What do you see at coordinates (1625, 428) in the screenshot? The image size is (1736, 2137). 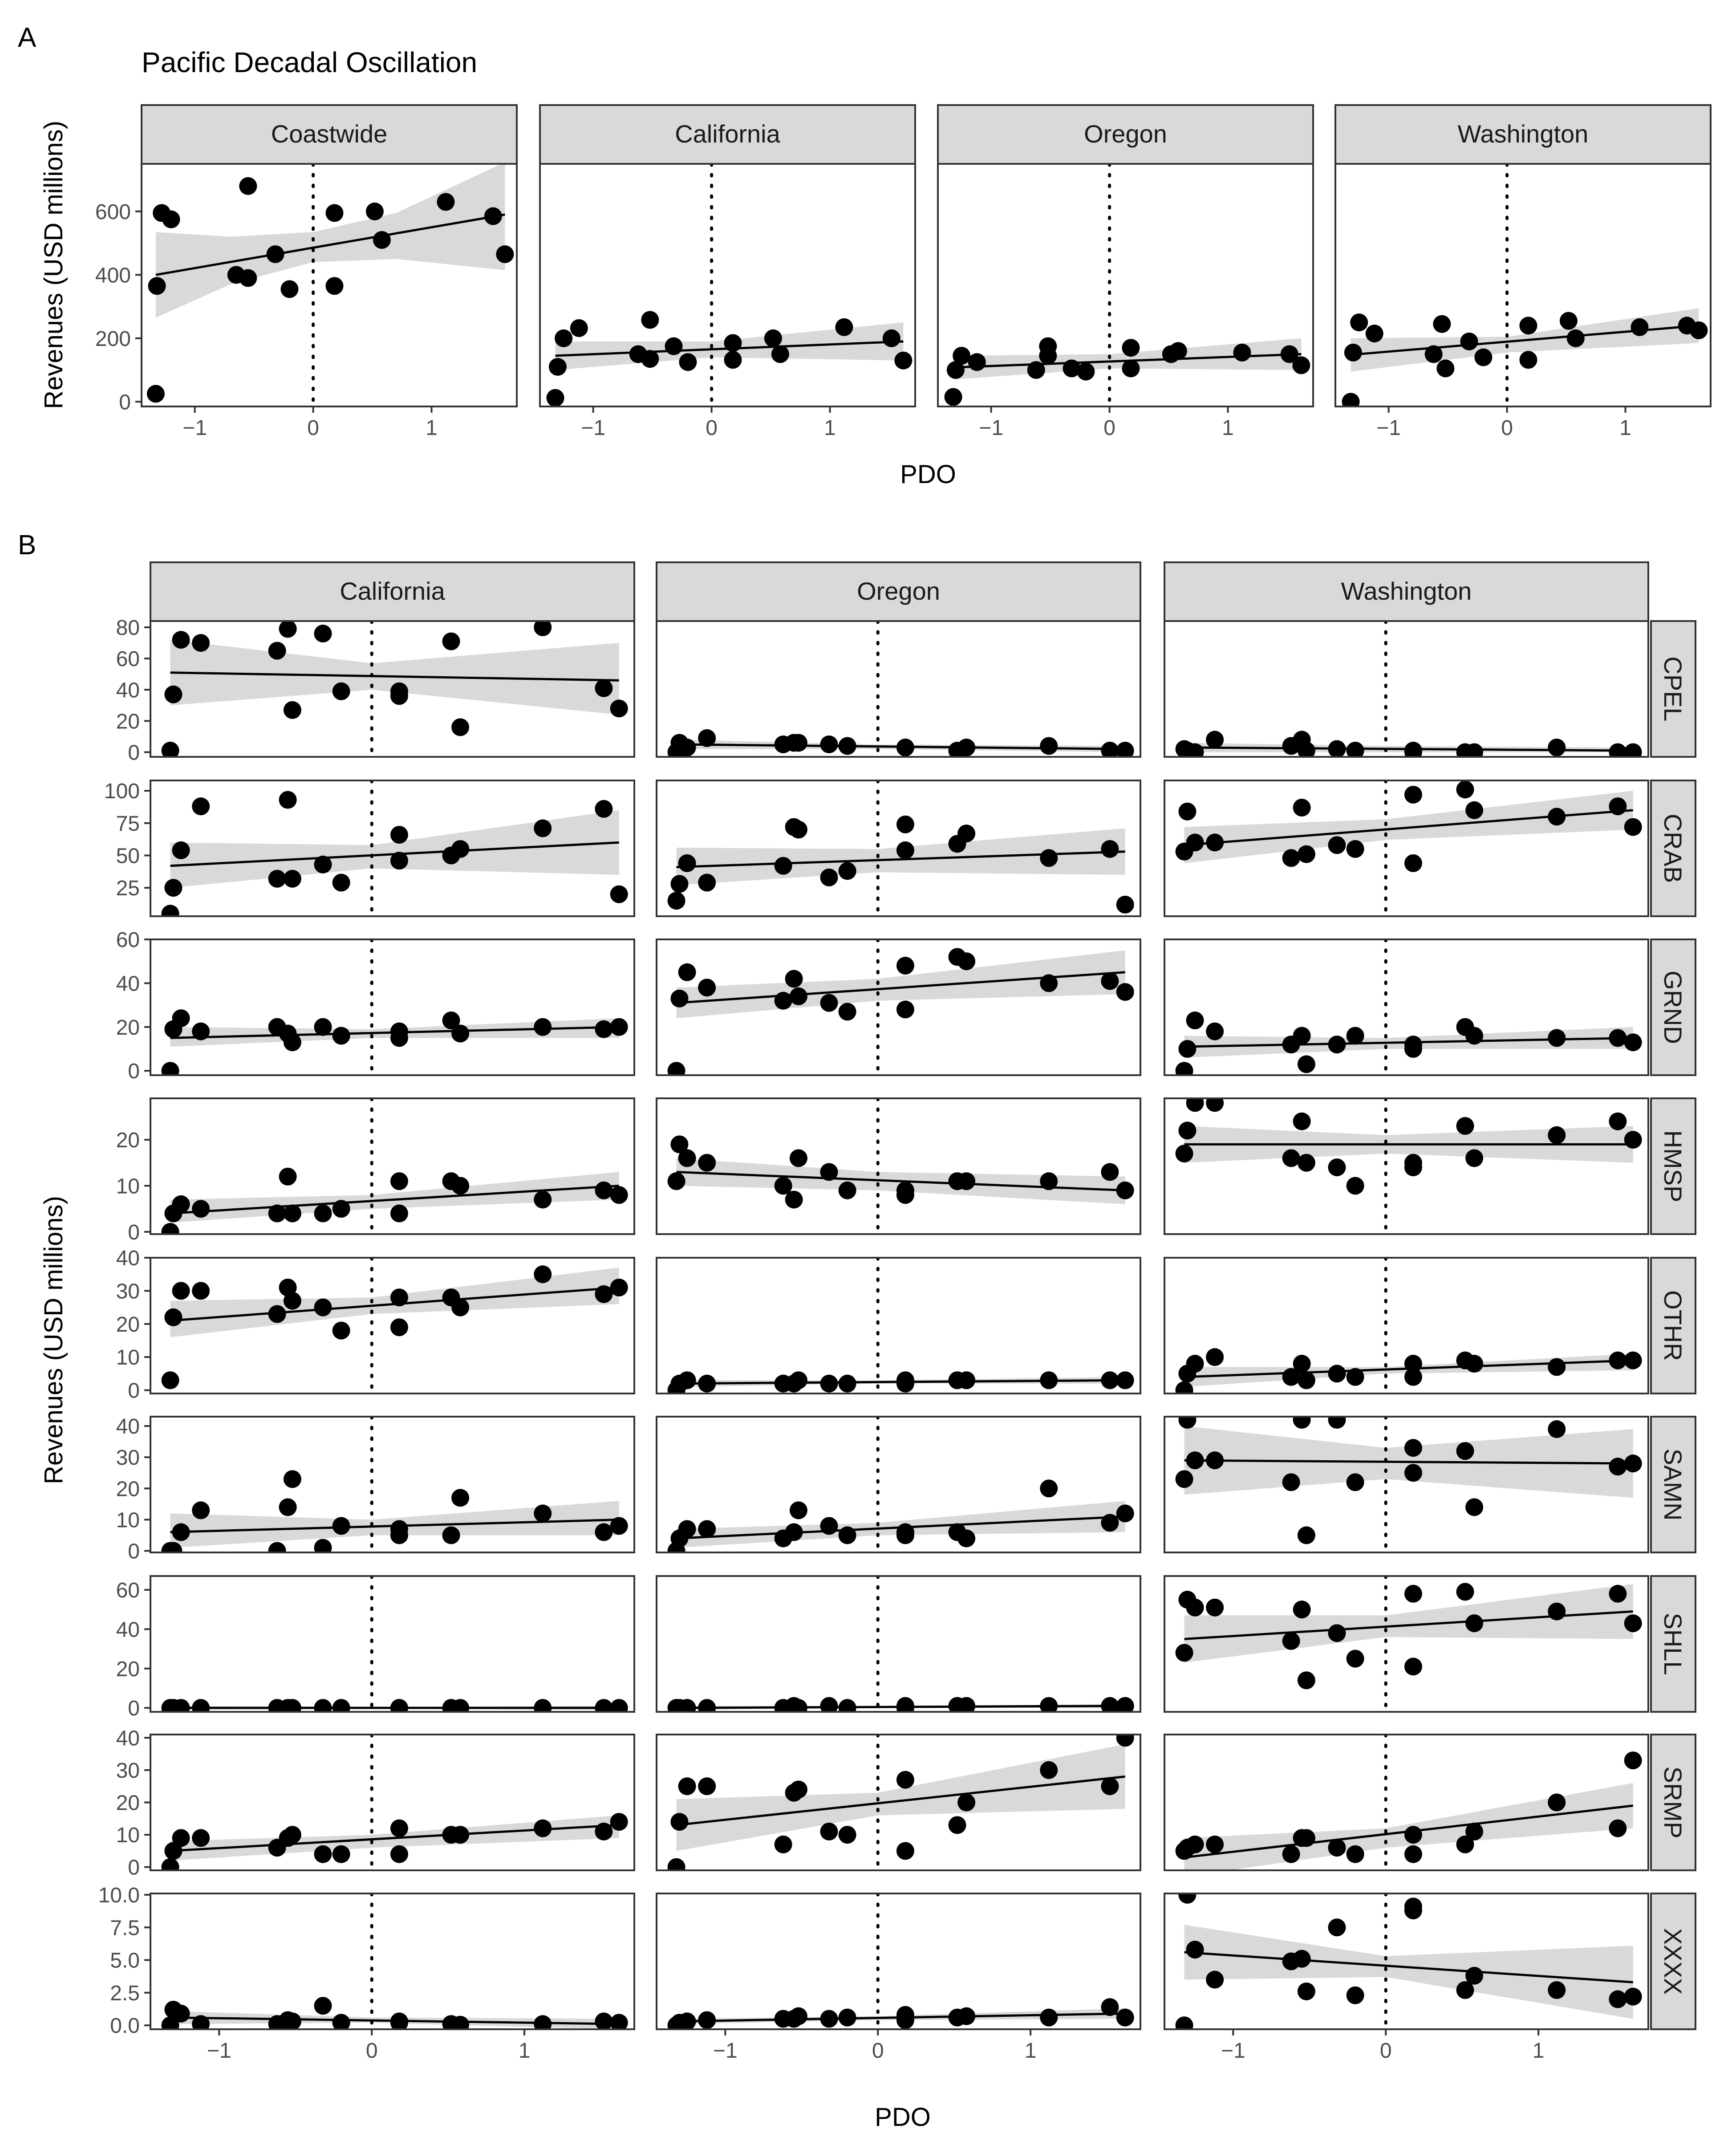 I see `x-tick-label: 1` at bounding box center [1625, 428].